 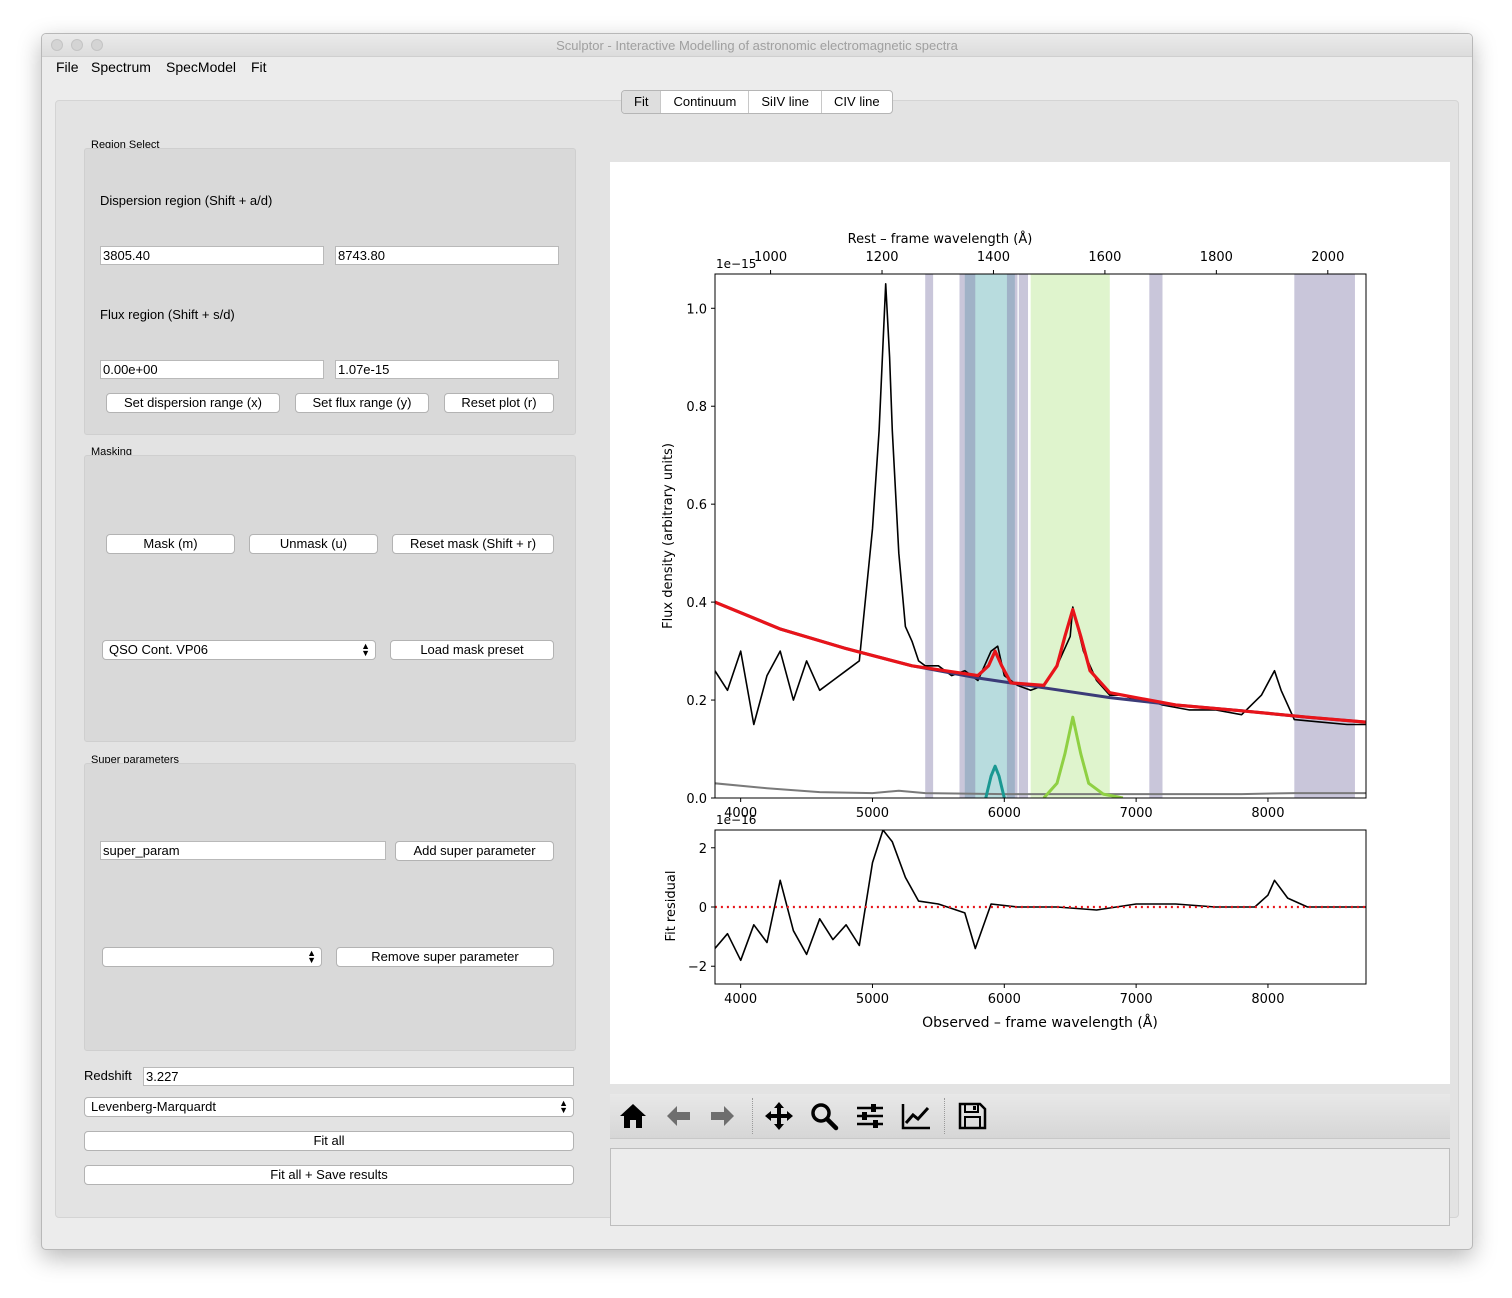 I want to click on fit-method-select: Levenberg-Marquardt ▲ ▼, so click(x=329, y=1107).